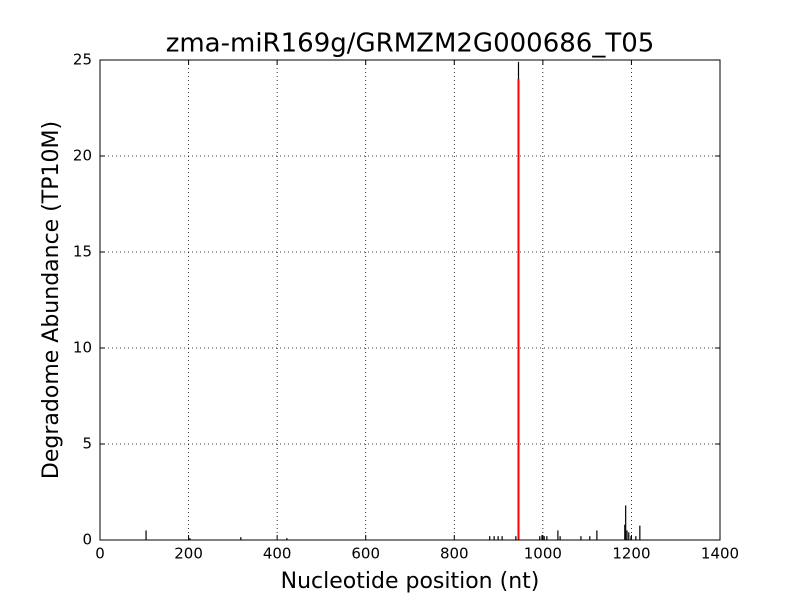  I want to click on y-tick-label: 20, so click(82, 156).